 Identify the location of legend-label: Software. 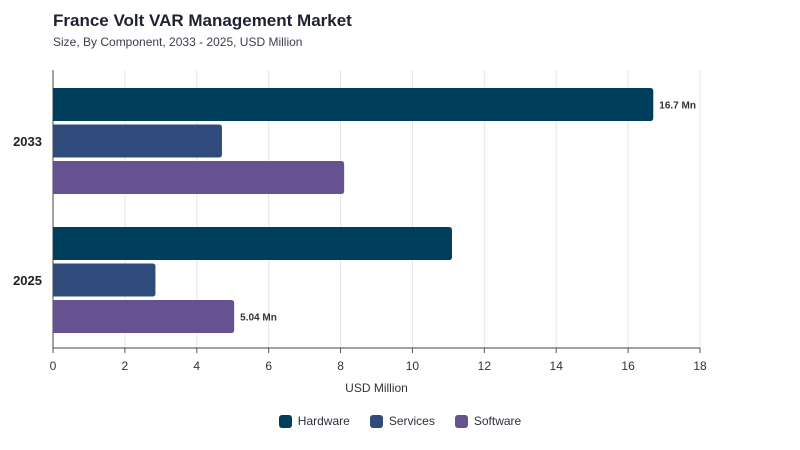
(497, 421).